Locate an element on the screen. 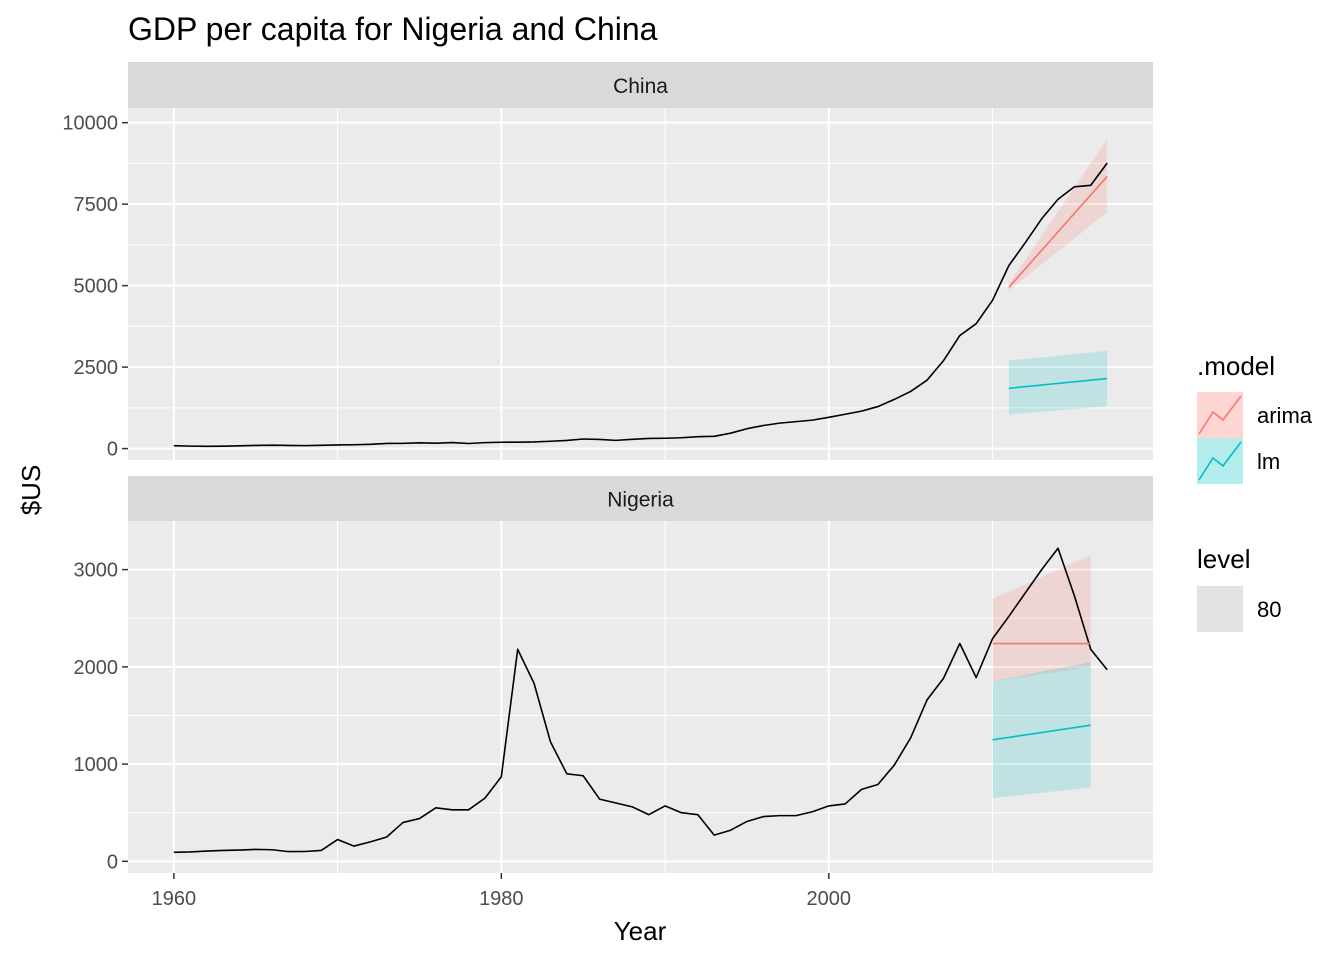 Image resolution: width=1344 pixels, height=960 pixels. legend-level-title: level is located at coordinates (1223, 559).